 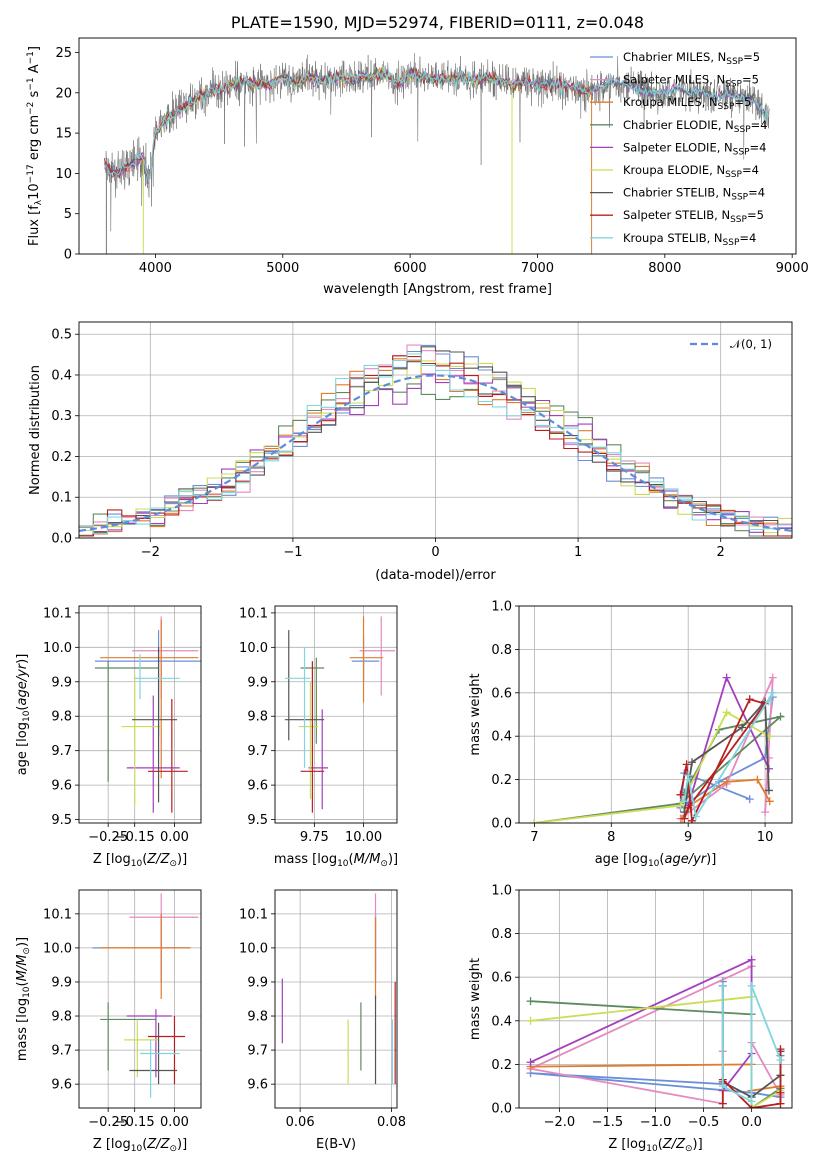 I want to click on x-tick-label: 5000, so click(x=282, y=268).